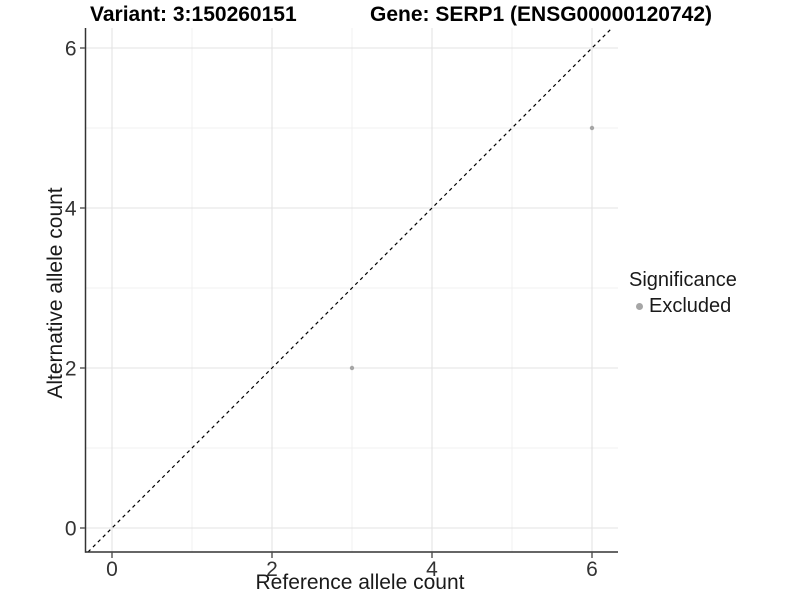  What do you see at coordinates (71, 209) in the screenshot?
I see `y-tick-label: 4` at bounding box center [71, 209].